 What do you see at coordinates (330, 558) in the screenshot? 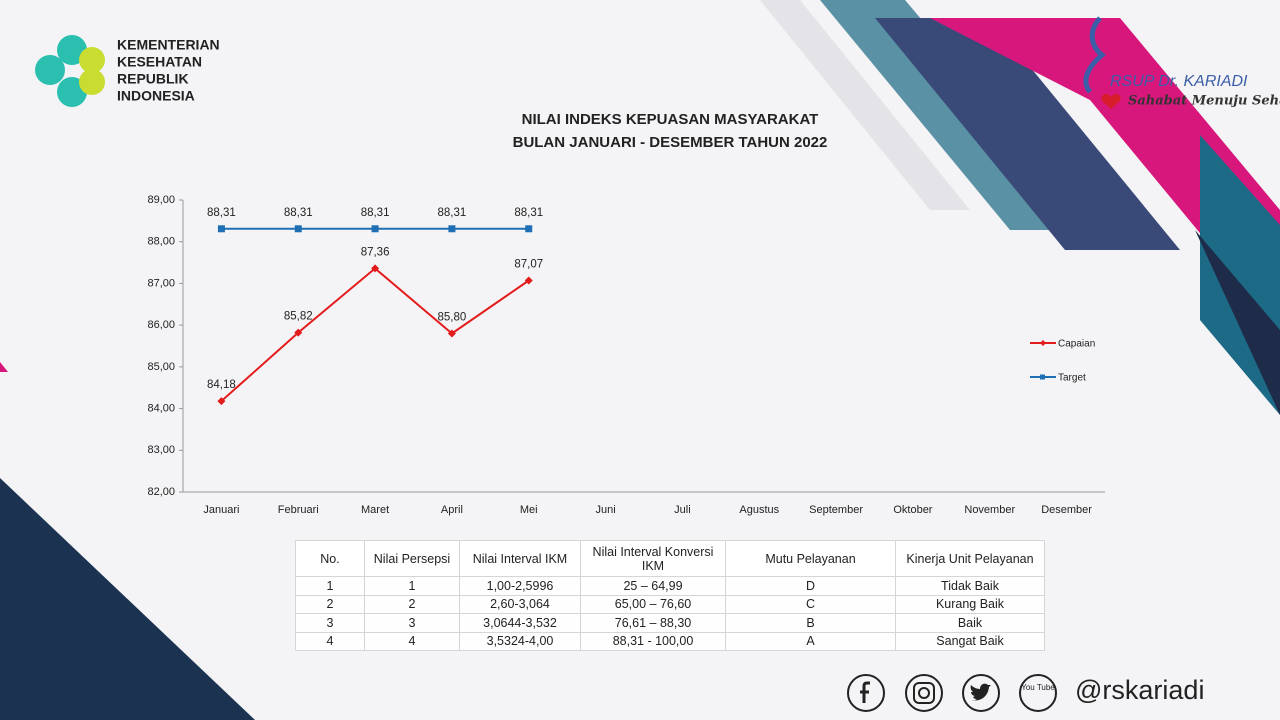
I see `header-cell: No.` at bounding box center [330, 558].